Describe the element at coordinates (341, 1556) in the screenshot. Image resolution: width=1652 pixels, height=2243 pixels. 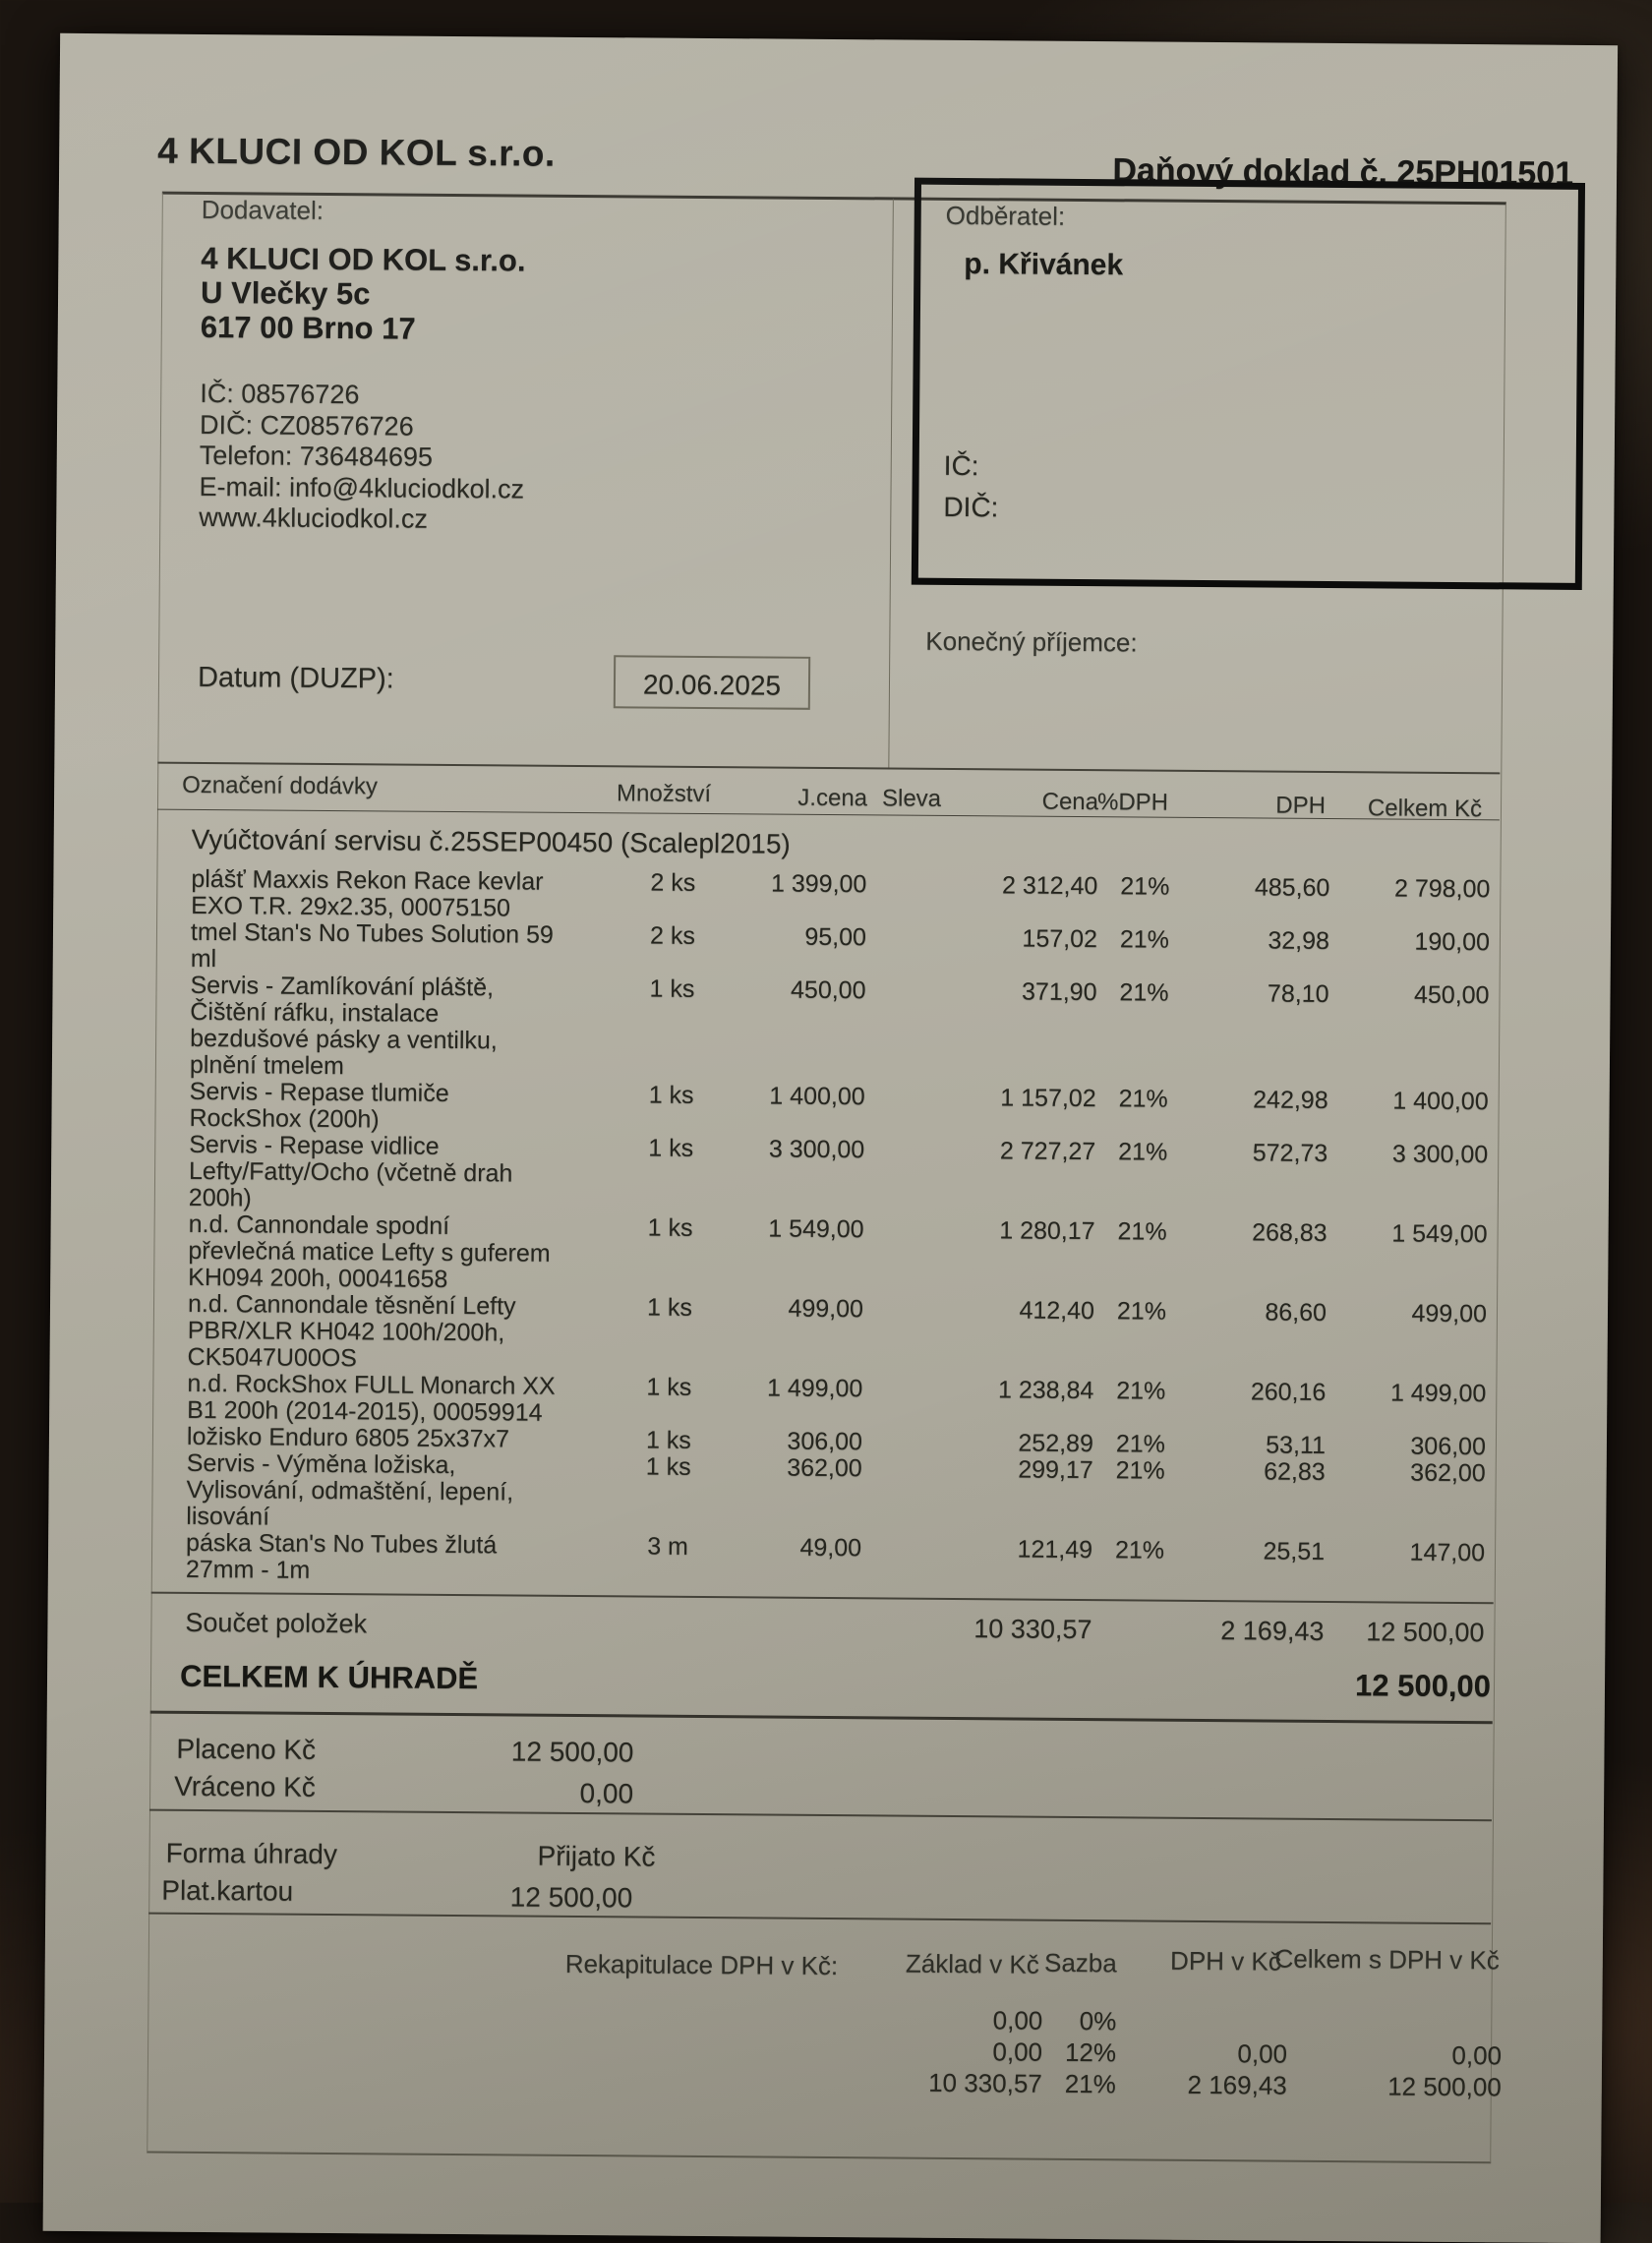
I see `item-description: páska Stan's No Tubes žlutá 27mm - 1m` at that location.